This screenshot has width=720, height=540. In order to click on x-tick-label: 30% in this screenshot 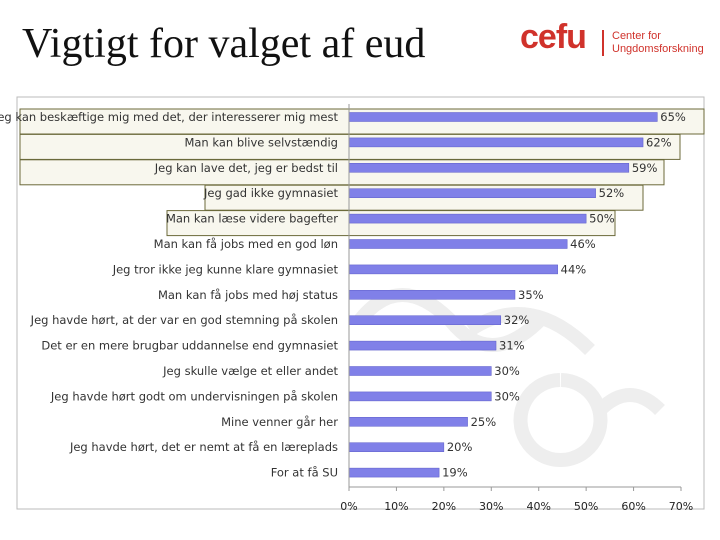, I will do `click(491, 506)`.